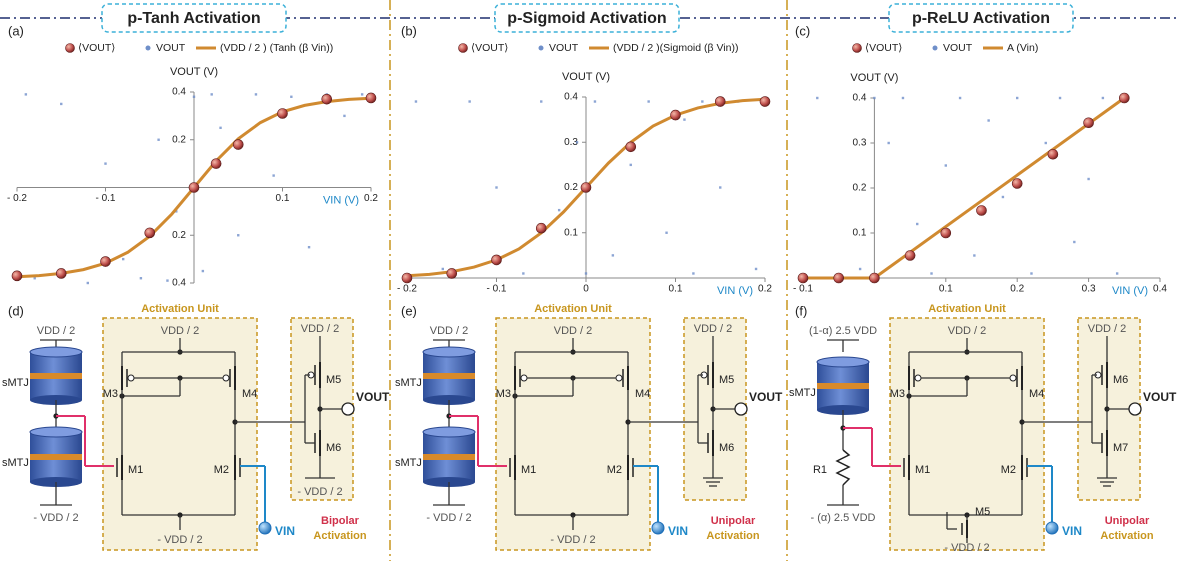  Describe the element at coordinates (194, 18) in the screenshot. I see `title-box` at that location.